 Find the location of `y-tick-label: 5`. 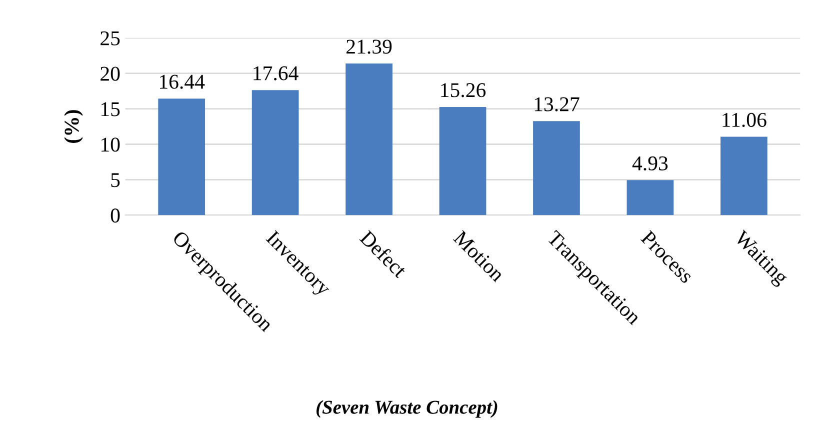

y-tick-label: 5 is located at coordinates (115, 180).